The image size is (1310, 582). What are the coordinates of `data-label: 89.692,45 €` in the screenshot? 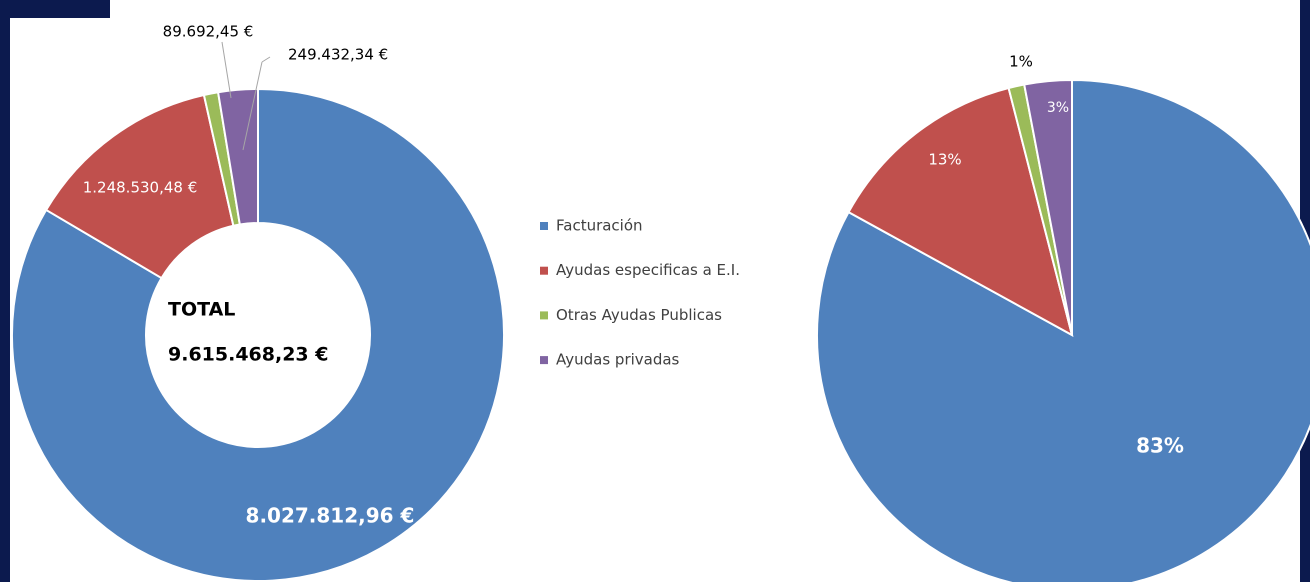 It's located at (208, 32).